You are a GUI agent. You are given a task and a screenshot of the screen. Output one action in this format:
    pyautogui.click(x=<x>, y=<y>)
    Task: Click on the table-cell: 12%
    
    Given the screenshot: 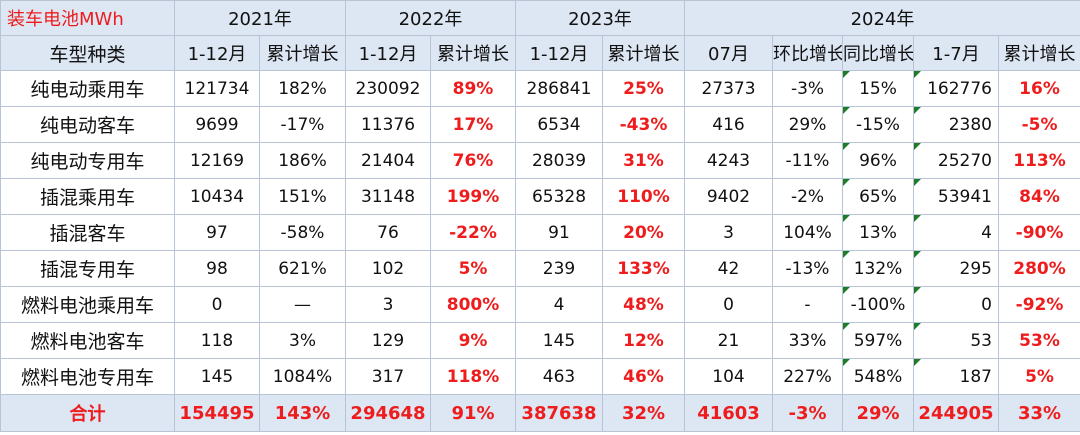 What is the action you would take?
    pyautogui.click(x=643, y=340)
    